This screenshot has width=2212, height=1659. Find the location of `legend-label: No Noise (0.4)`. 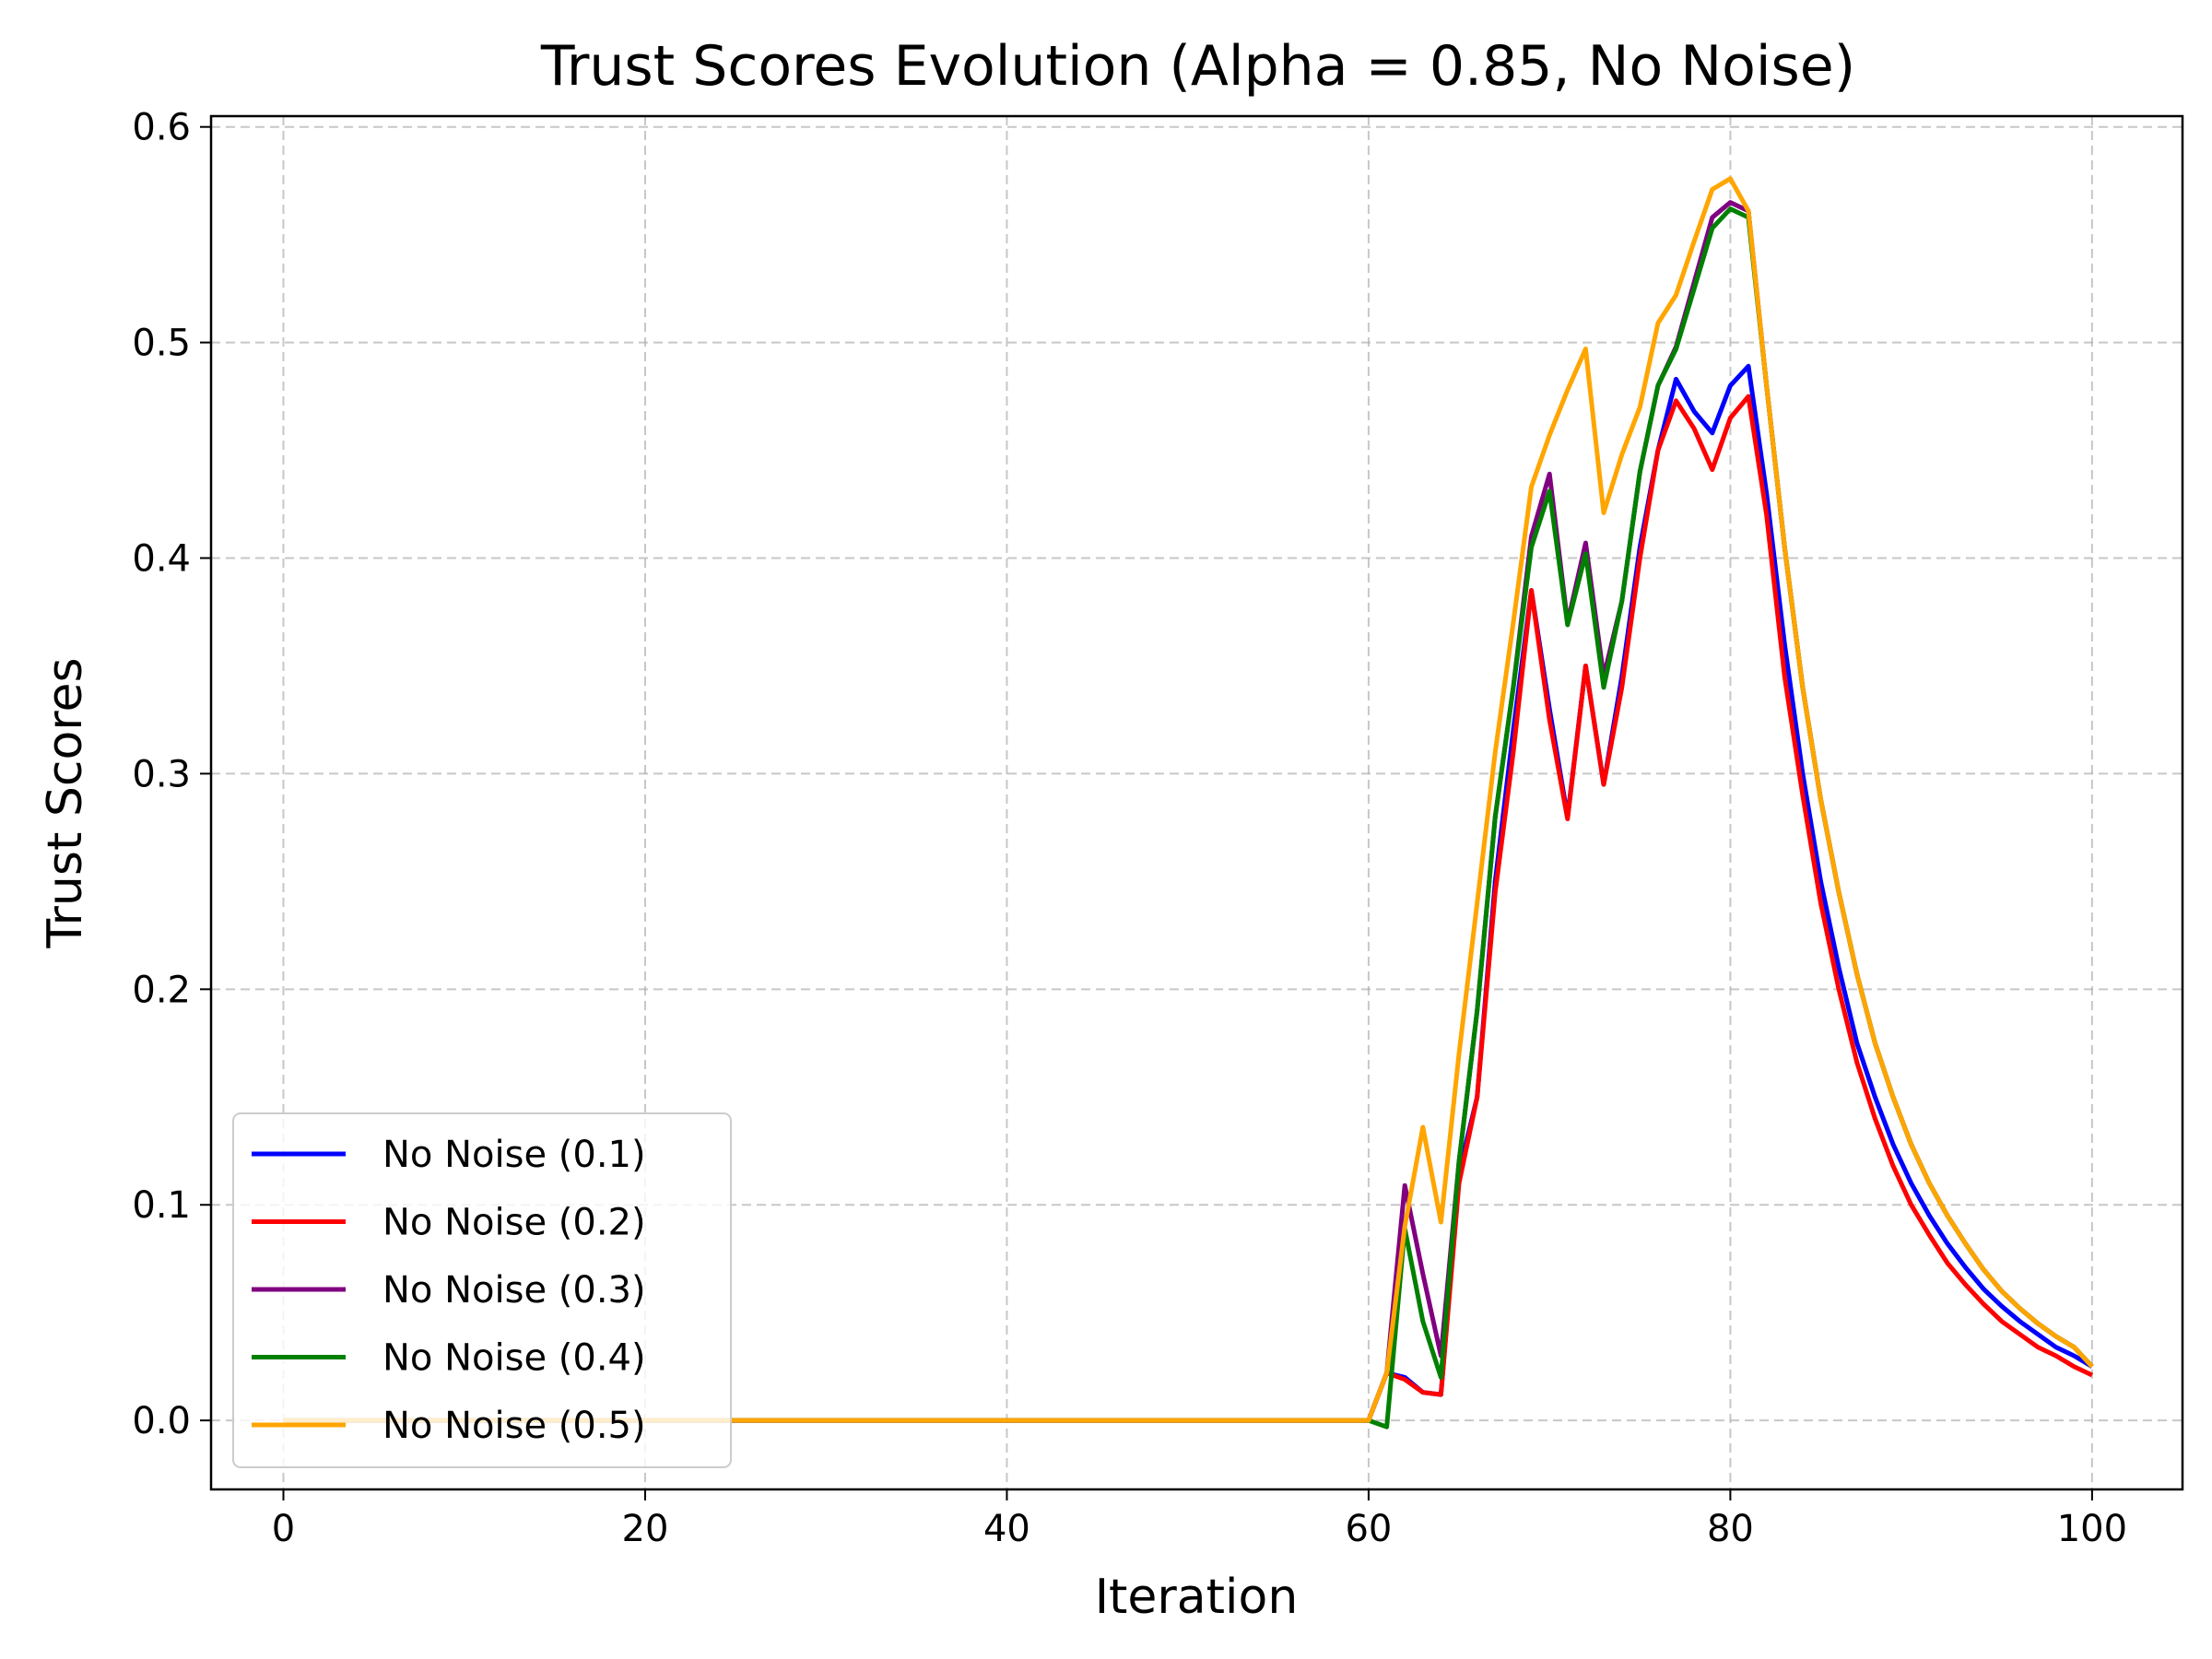

legend-label: No Noise (0.4) is located at coordinates (514, 1358).